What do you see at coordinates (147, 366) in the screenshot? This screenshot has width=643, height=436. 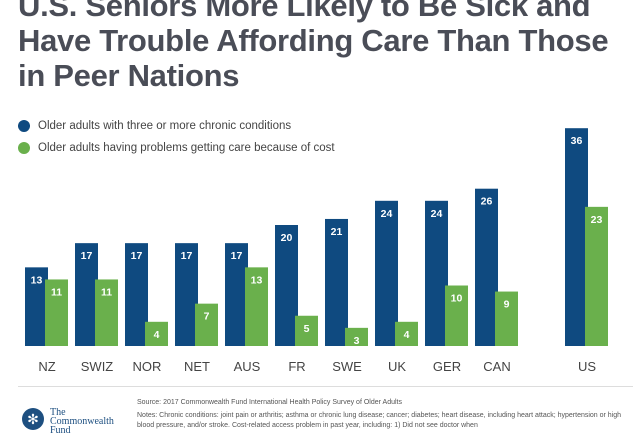 I see `x-tick-label: NOR` at bounding box center [147, 366].